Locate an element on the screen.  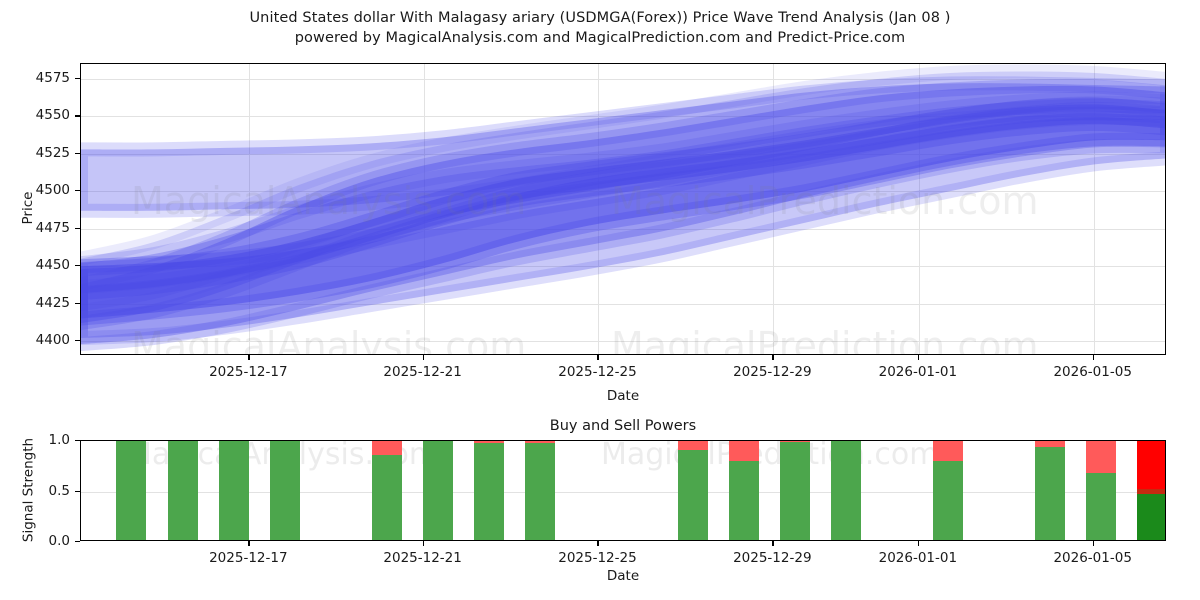
price-x-tick-label: 2025-12-25 is located at coordinates (597, 372).